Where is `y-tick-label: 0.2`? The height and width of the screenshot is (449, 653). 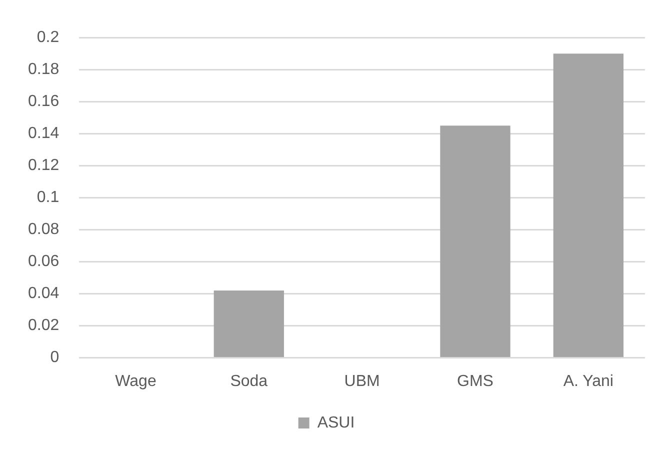 y-tick-label: 0.2 is located at coordinates (48, 37).